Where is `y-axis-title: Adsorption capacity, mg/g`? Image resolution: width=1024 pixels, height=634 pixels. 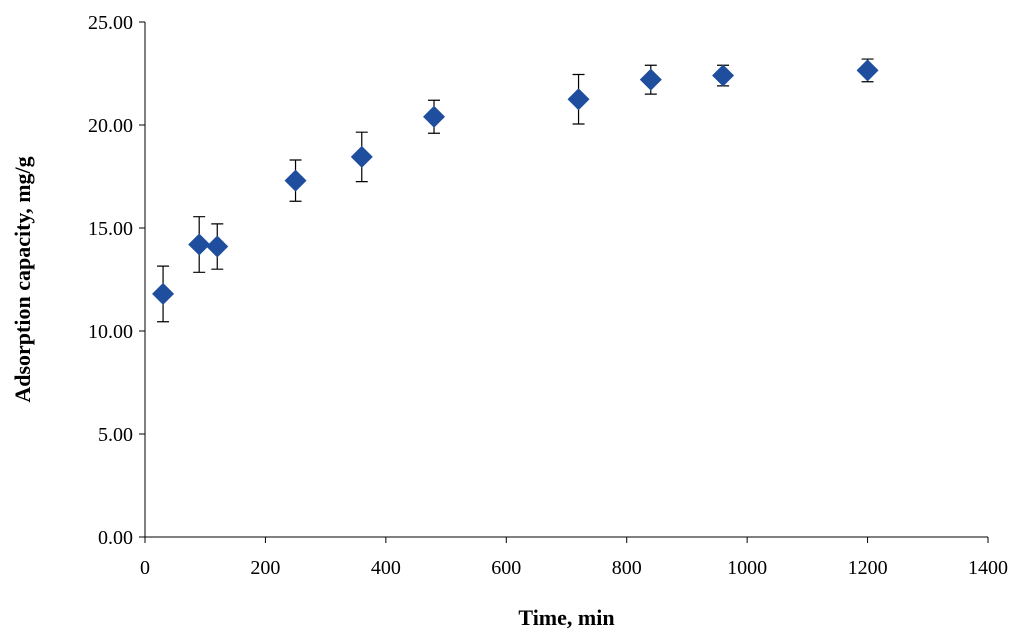 y-axis-title: Adsorption capacity, mg/g is located at coordinates (22, 279).